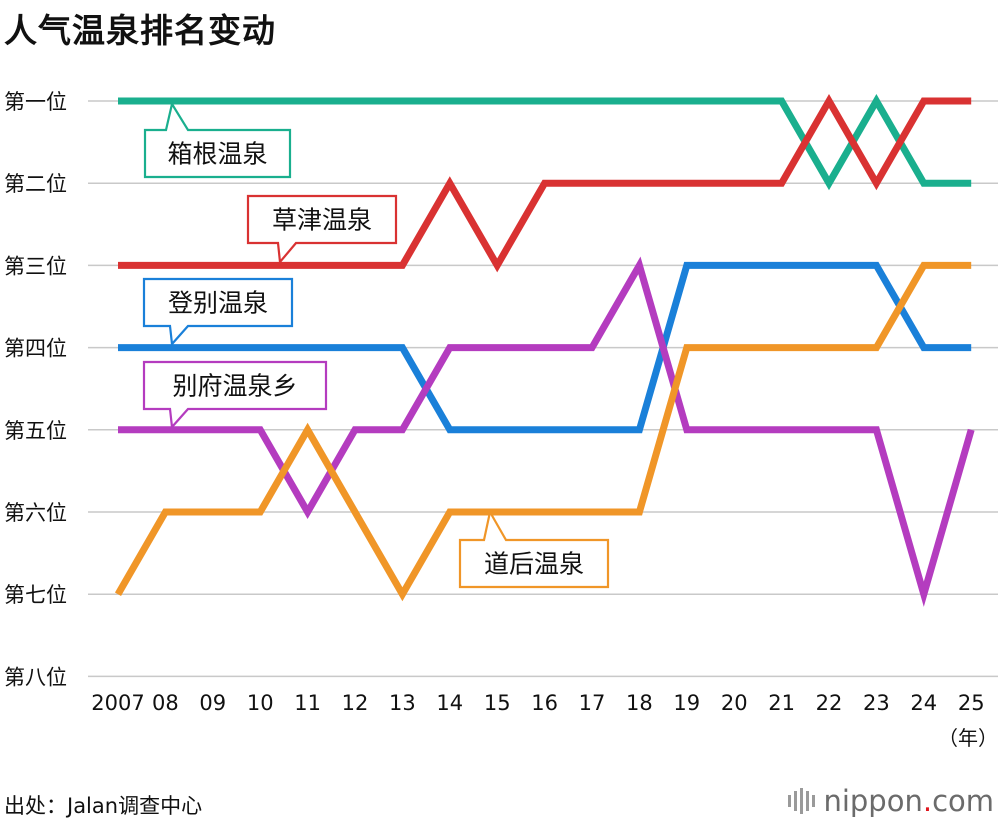 This screenshot has width=1000, height=826. I want to click on x-tick-label: 11, so click(307, 703).